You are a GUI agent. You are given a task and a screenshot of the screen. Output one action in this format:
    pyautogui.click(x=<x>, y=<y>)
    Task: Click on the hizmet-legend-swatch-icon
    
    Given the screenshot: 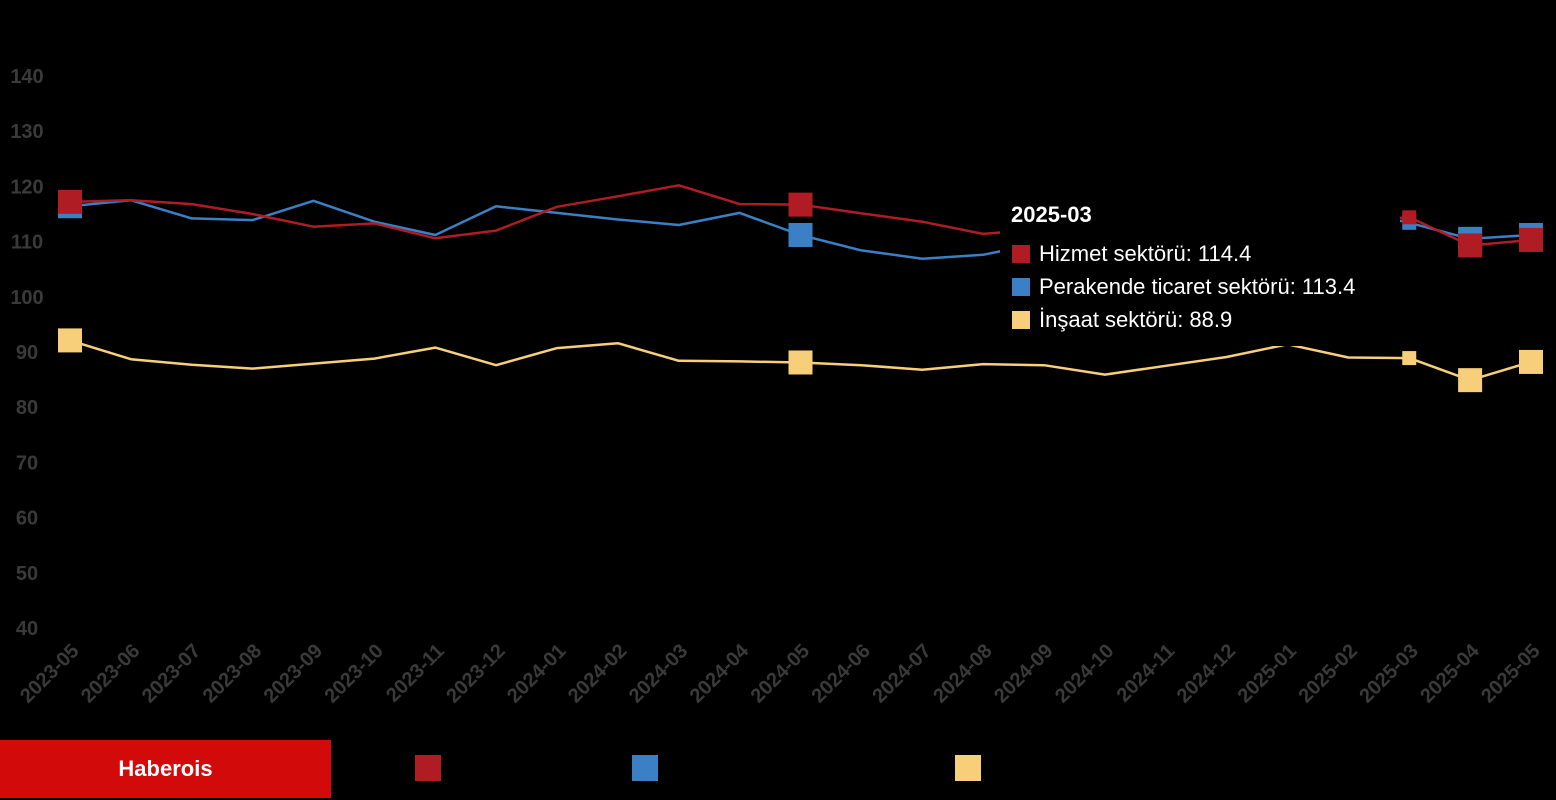 What is the action you would take?
    pyautogui.click(x=428, y=768)
    